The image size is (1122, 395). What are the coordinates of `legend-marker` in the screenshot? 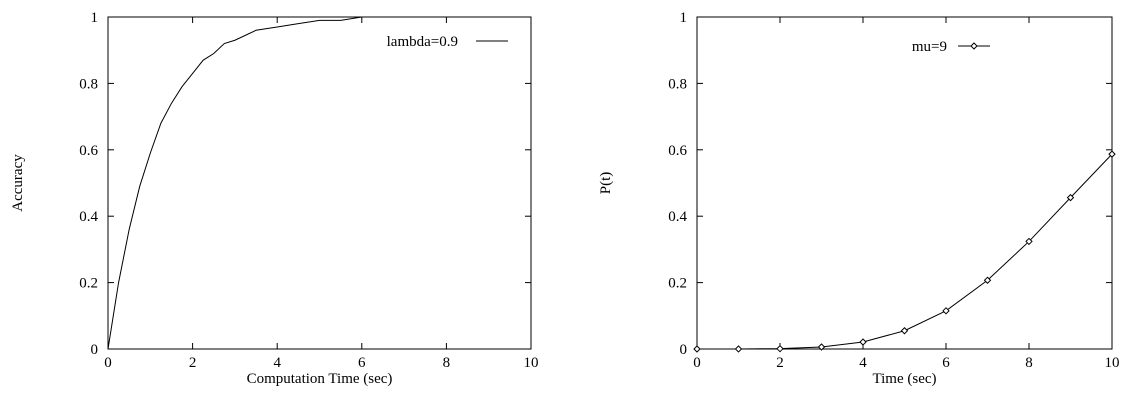 It's located at (974, 46).